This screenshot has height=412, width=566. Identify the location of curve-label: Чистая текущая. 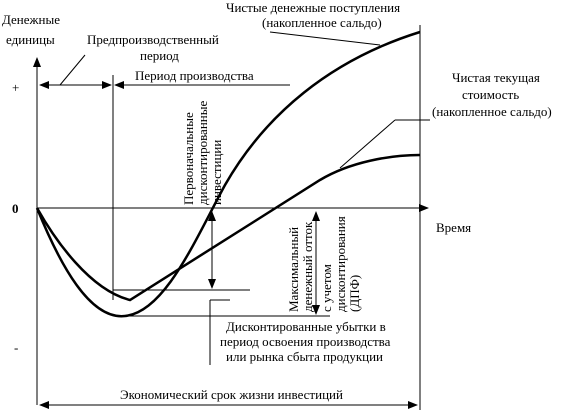
(496, 77).